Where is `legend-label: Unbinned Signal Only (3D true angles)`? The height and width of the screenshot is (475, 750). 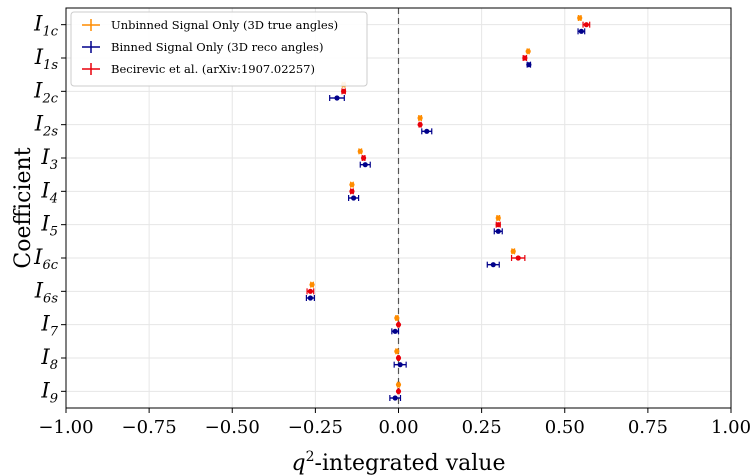 legend-label: Unbinned Signal Only (3D true angles) is located at coordinates (224, 25).